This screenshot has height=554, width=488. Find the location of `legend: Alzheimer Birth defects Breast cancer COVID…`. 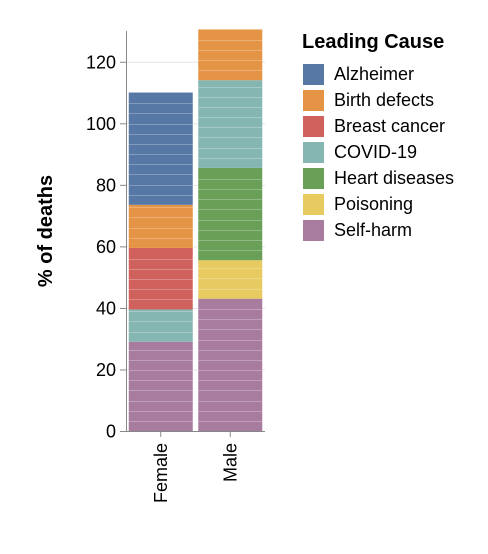

legend: Alzheimer Birth defects Breast cancer COVID… is located at coordinates (378, 152).